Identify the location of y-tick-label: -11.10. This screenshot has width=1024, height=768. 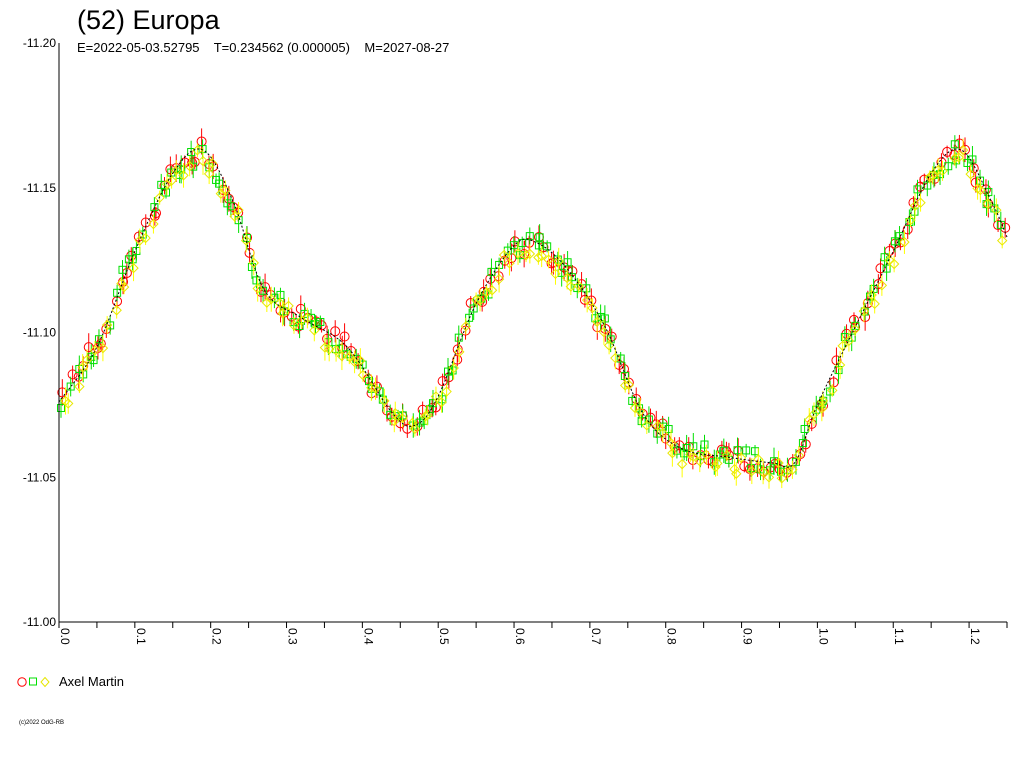
(39, 333).